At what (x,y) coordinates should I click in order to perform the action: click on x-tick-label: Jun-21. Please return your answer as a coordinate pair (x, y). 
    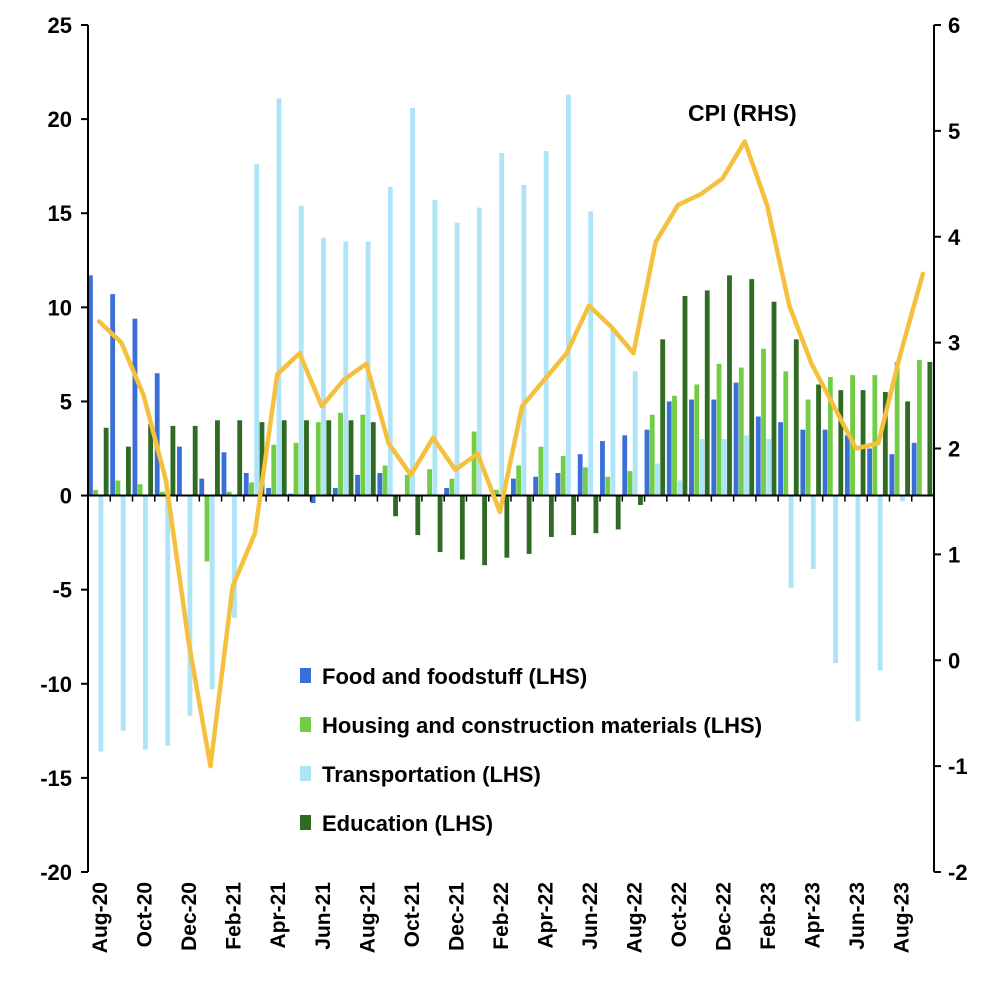
    Looking at the image, I should click on (323, 916).